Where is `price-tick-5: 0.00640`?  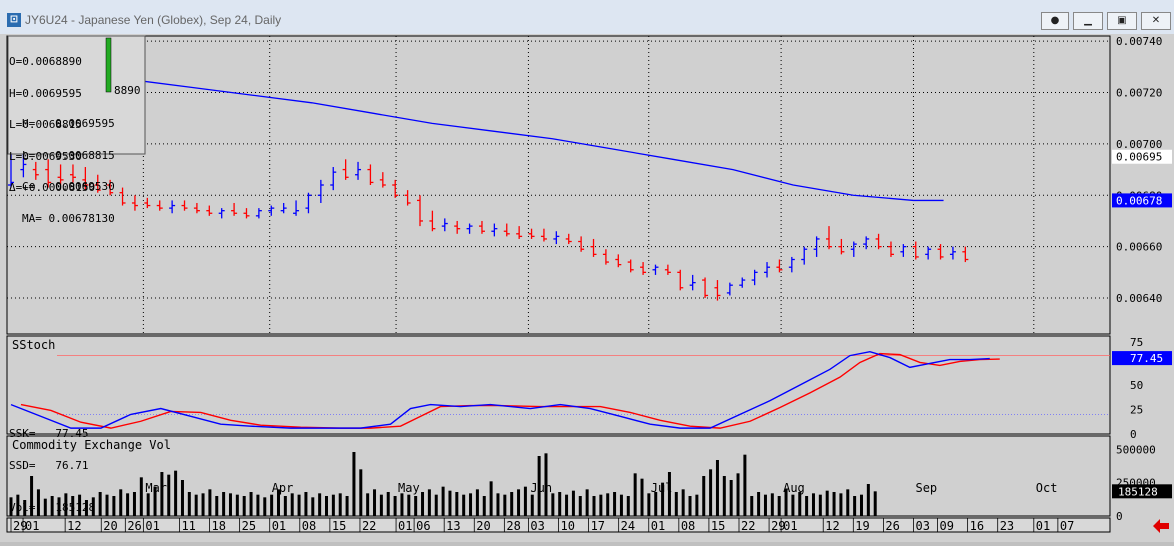 price-tick-5: 0.00640 is located at coordinates (1139, 298).